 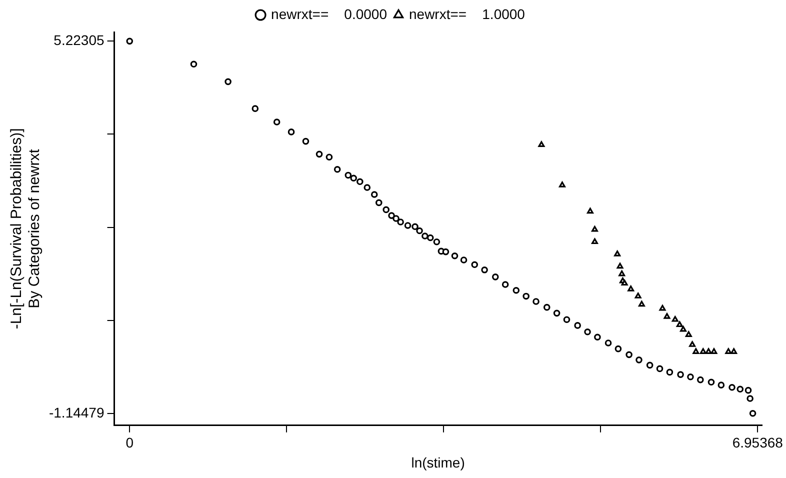 What do you see at coordinates (76, 412) in the screenshot?
I see `y-tick-label: -1.14479` at bounding box center [76, 412].